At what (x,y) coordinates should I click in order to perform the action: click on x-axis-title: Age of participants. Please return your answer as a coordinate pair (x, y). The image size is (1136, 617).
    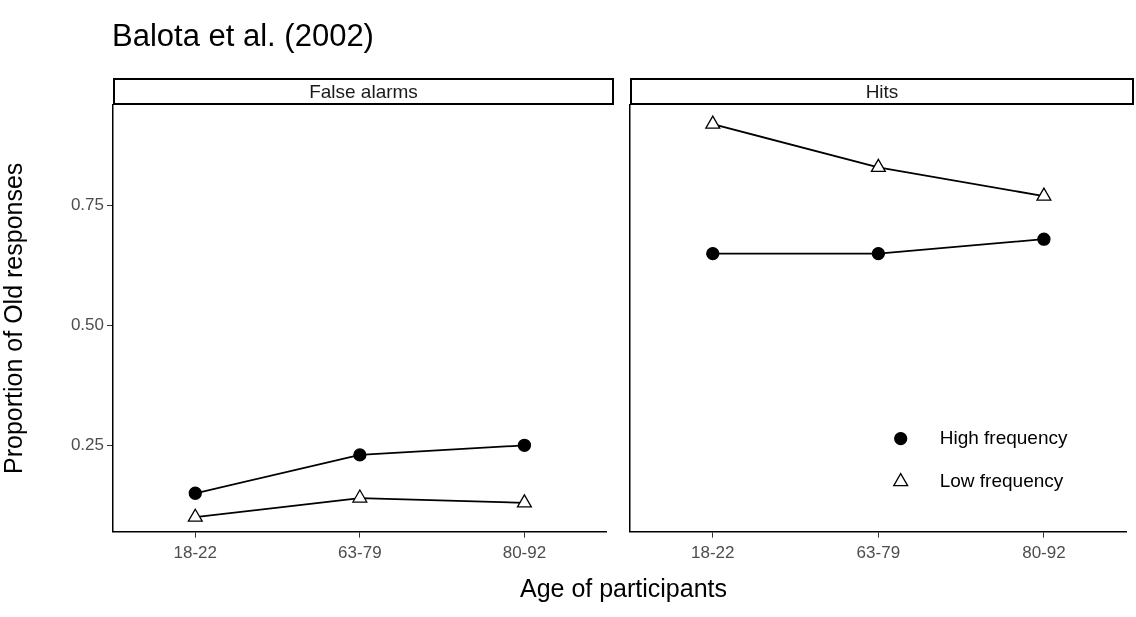
    Looking at the image, I should click on (623, 588).